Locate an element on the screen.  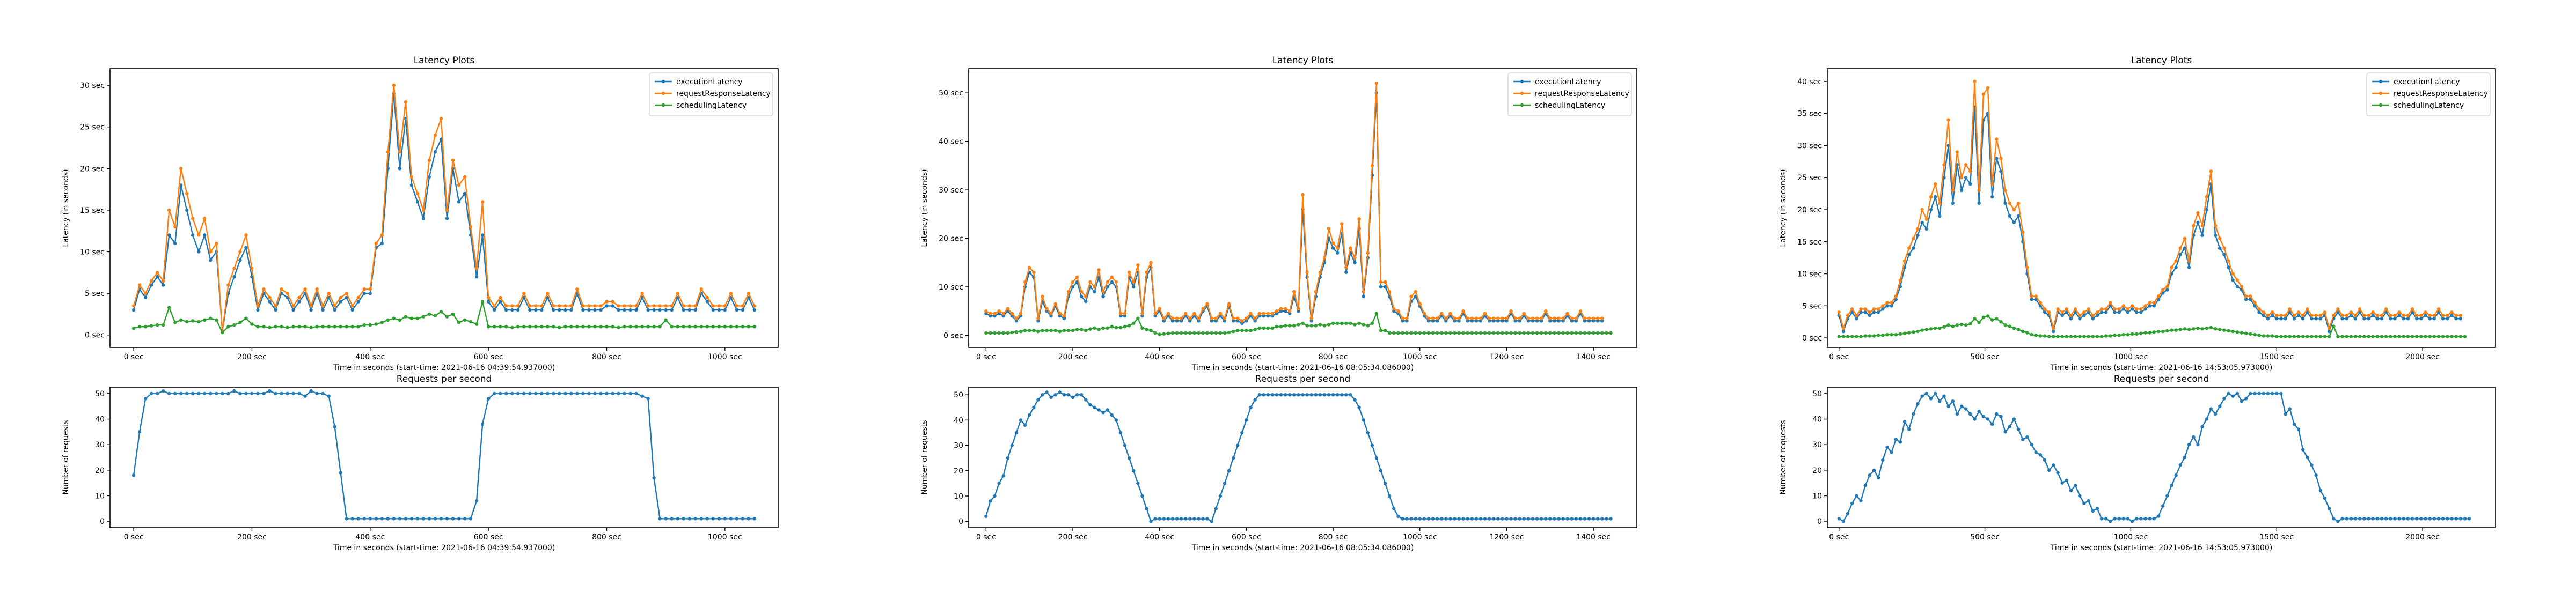
legend-label: requestResponseLatency is located at coordinates (1582, 94).